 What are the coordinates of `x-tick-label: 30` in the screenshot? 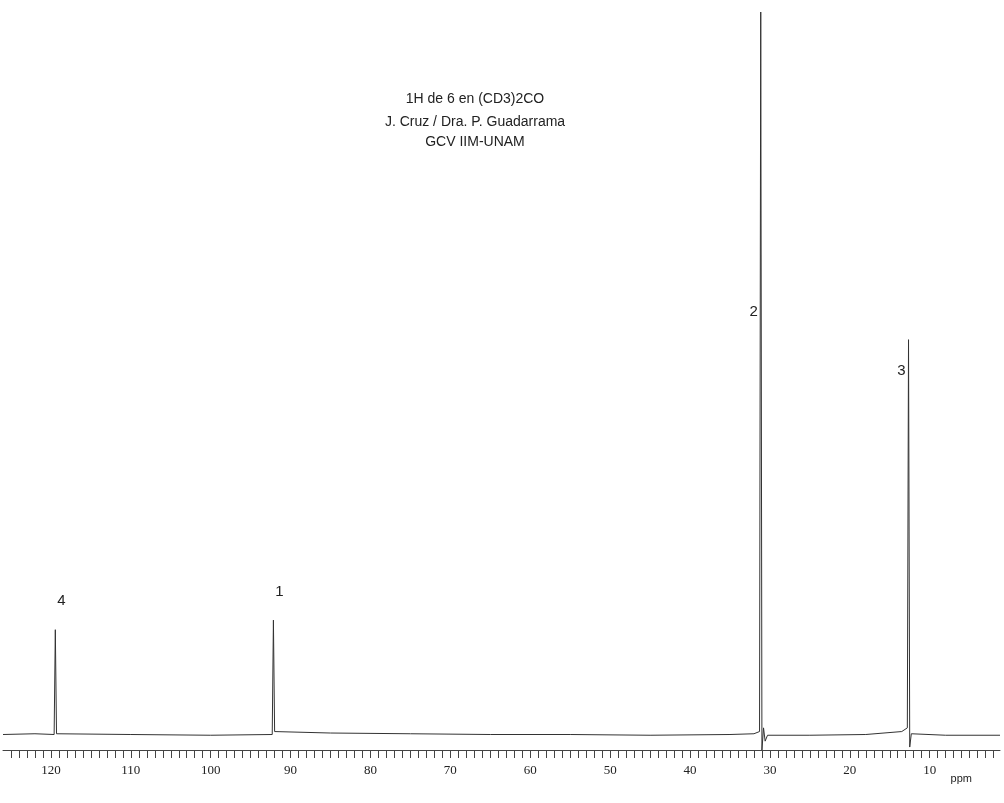 It's located at (770, 769).